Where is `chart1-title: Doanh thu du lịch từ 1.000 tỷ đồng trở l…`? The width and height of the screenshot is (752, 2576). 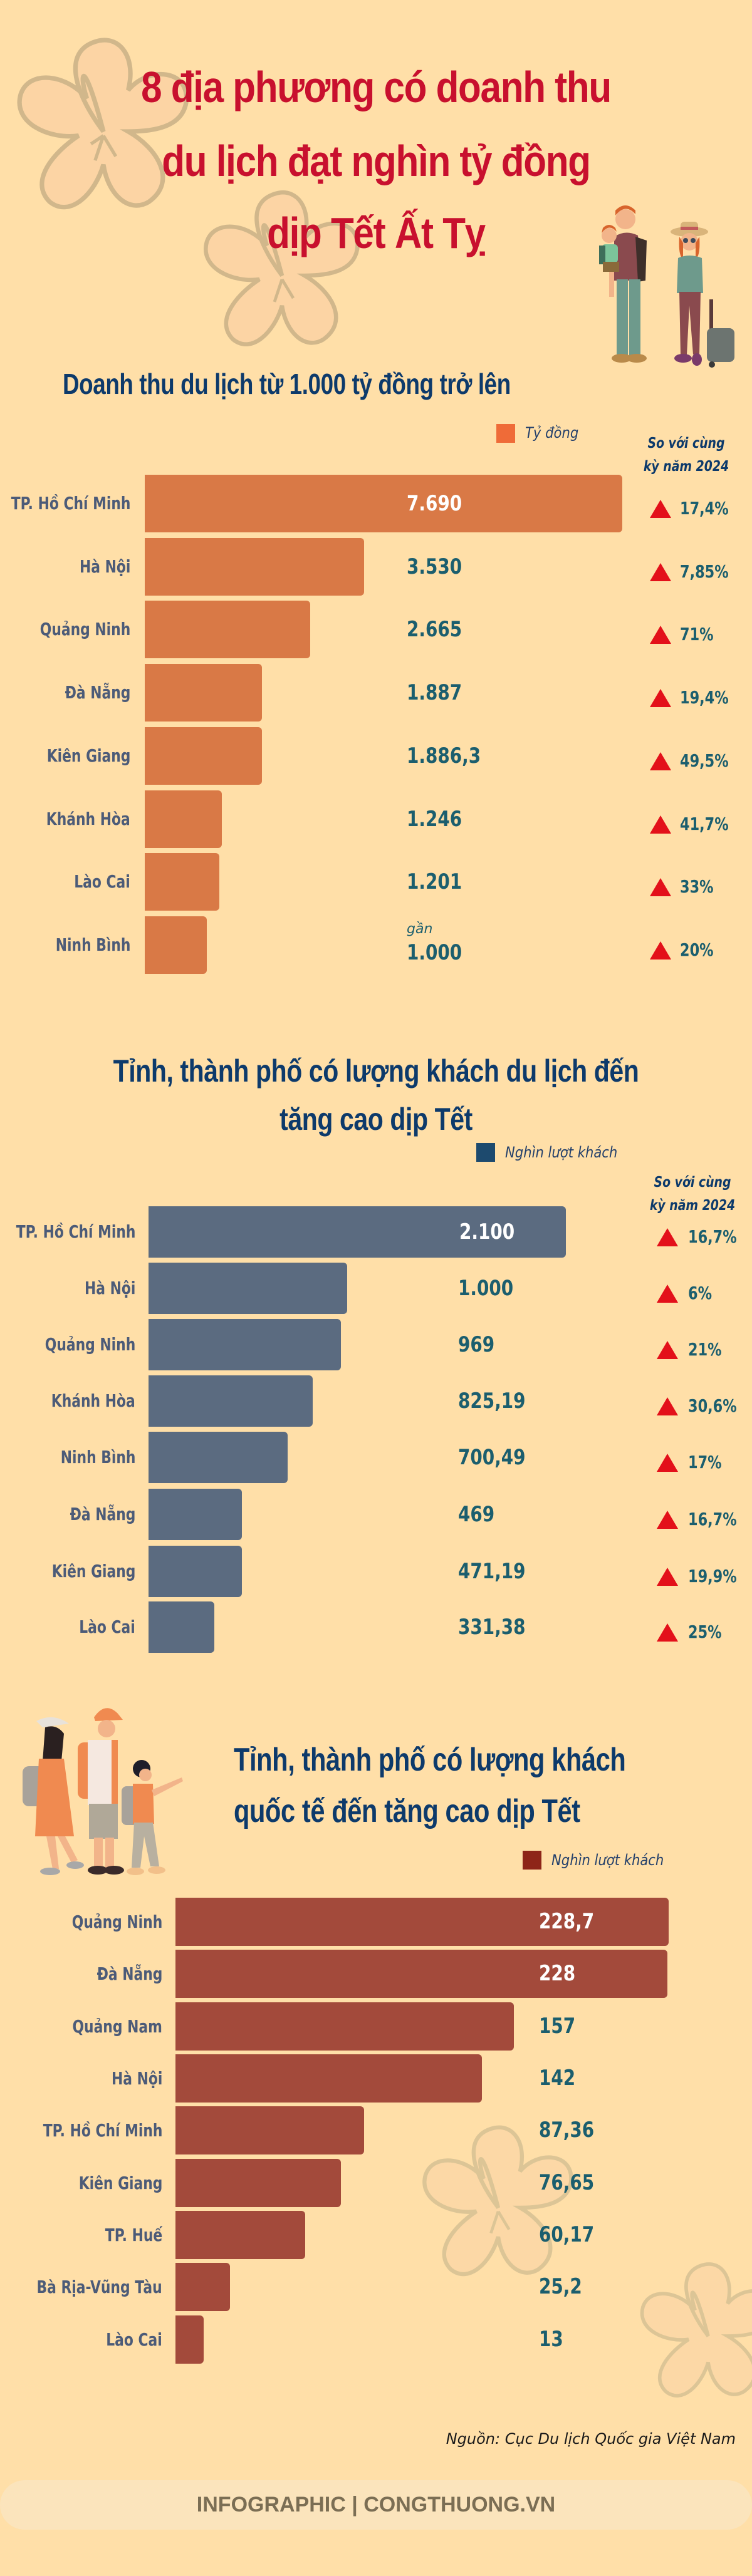 chart1-title: Doanh thu du lịch từ 1.000 tỷ đồng trở l… is located at coordinates (287, 384).